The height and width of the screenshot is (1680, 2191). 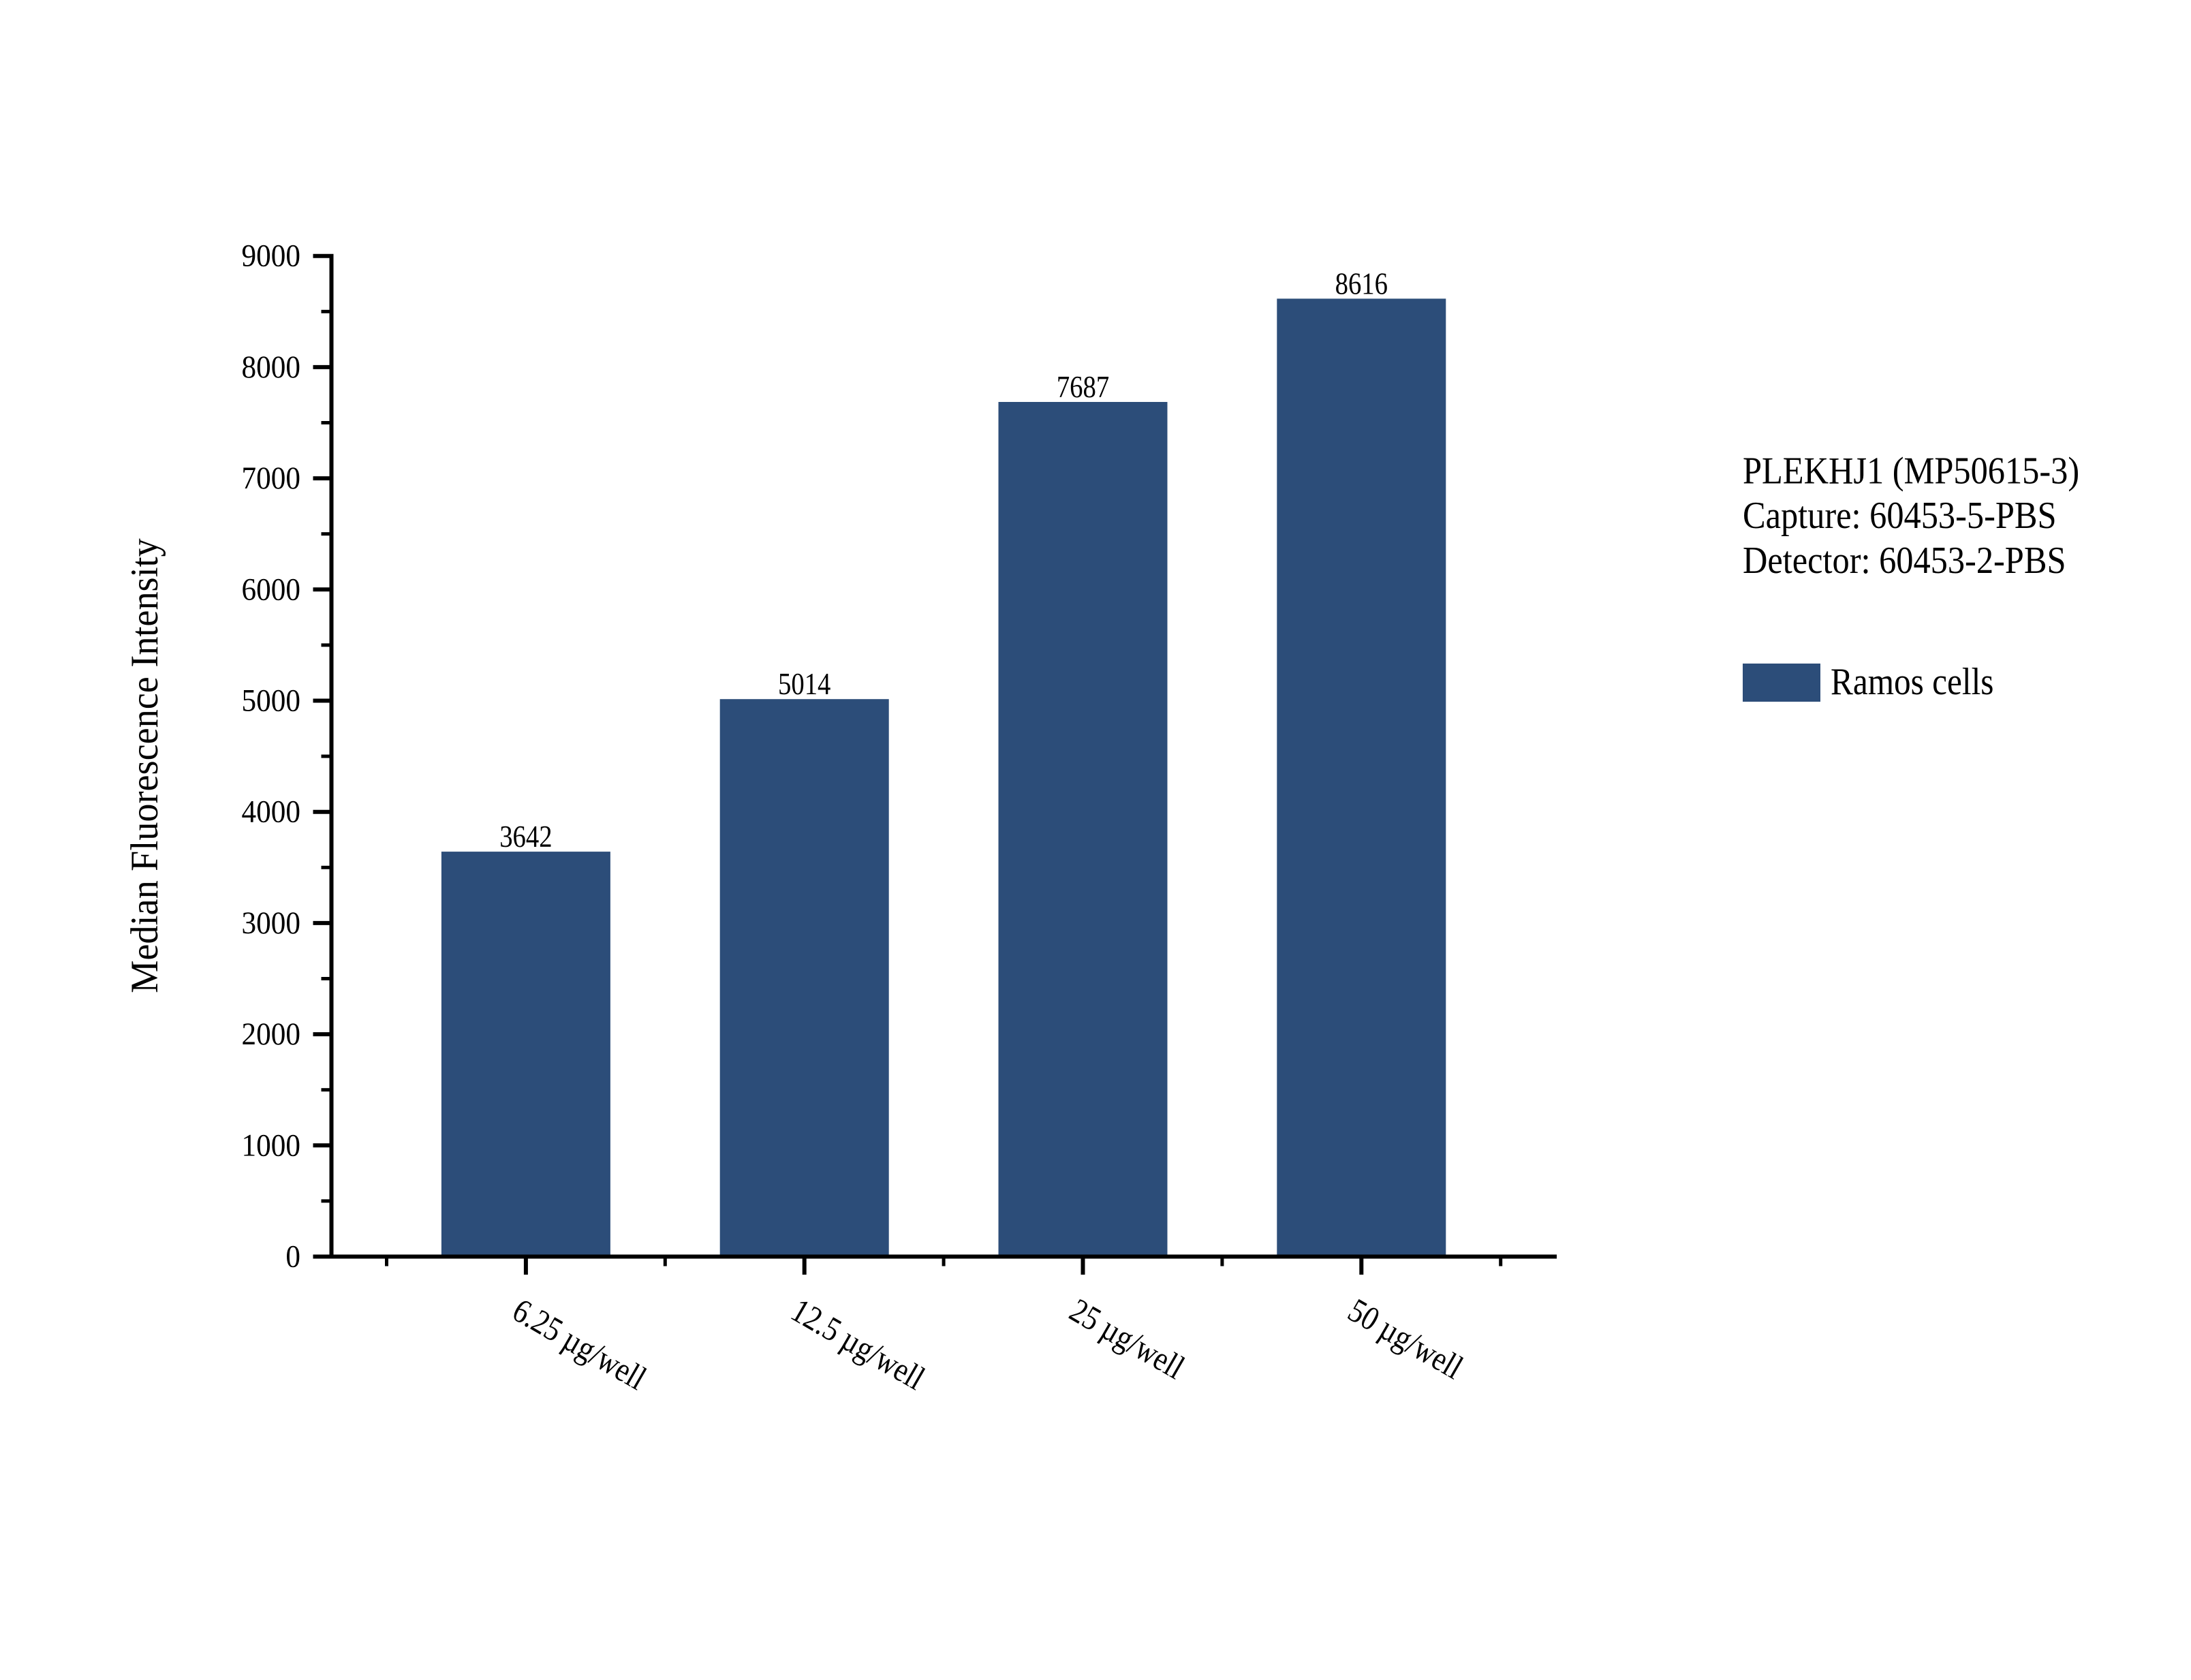 I want to click on svg-text: Ramos cells, so click(x=1912, y=682).